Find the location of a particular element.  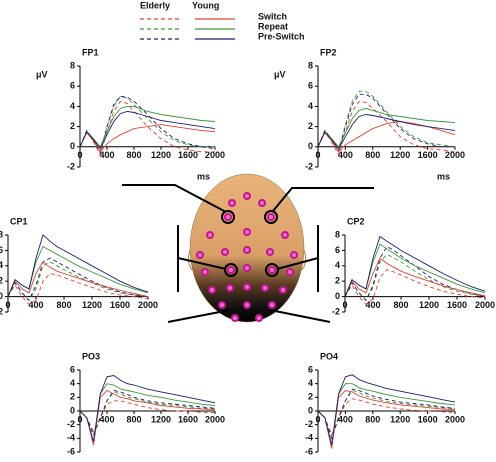

electrodes is located at coordinates (247, 257).